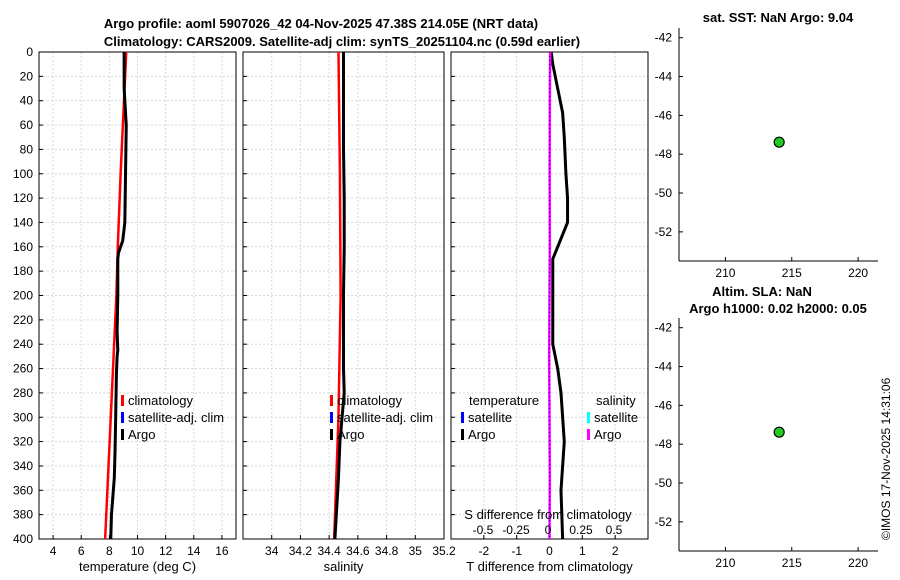 Image resolution: width=900 pixels, height=580 pixels. Describe the element at coordinates (138, 551) in the screenshot. I see `x-tick-label: 10` at that location.